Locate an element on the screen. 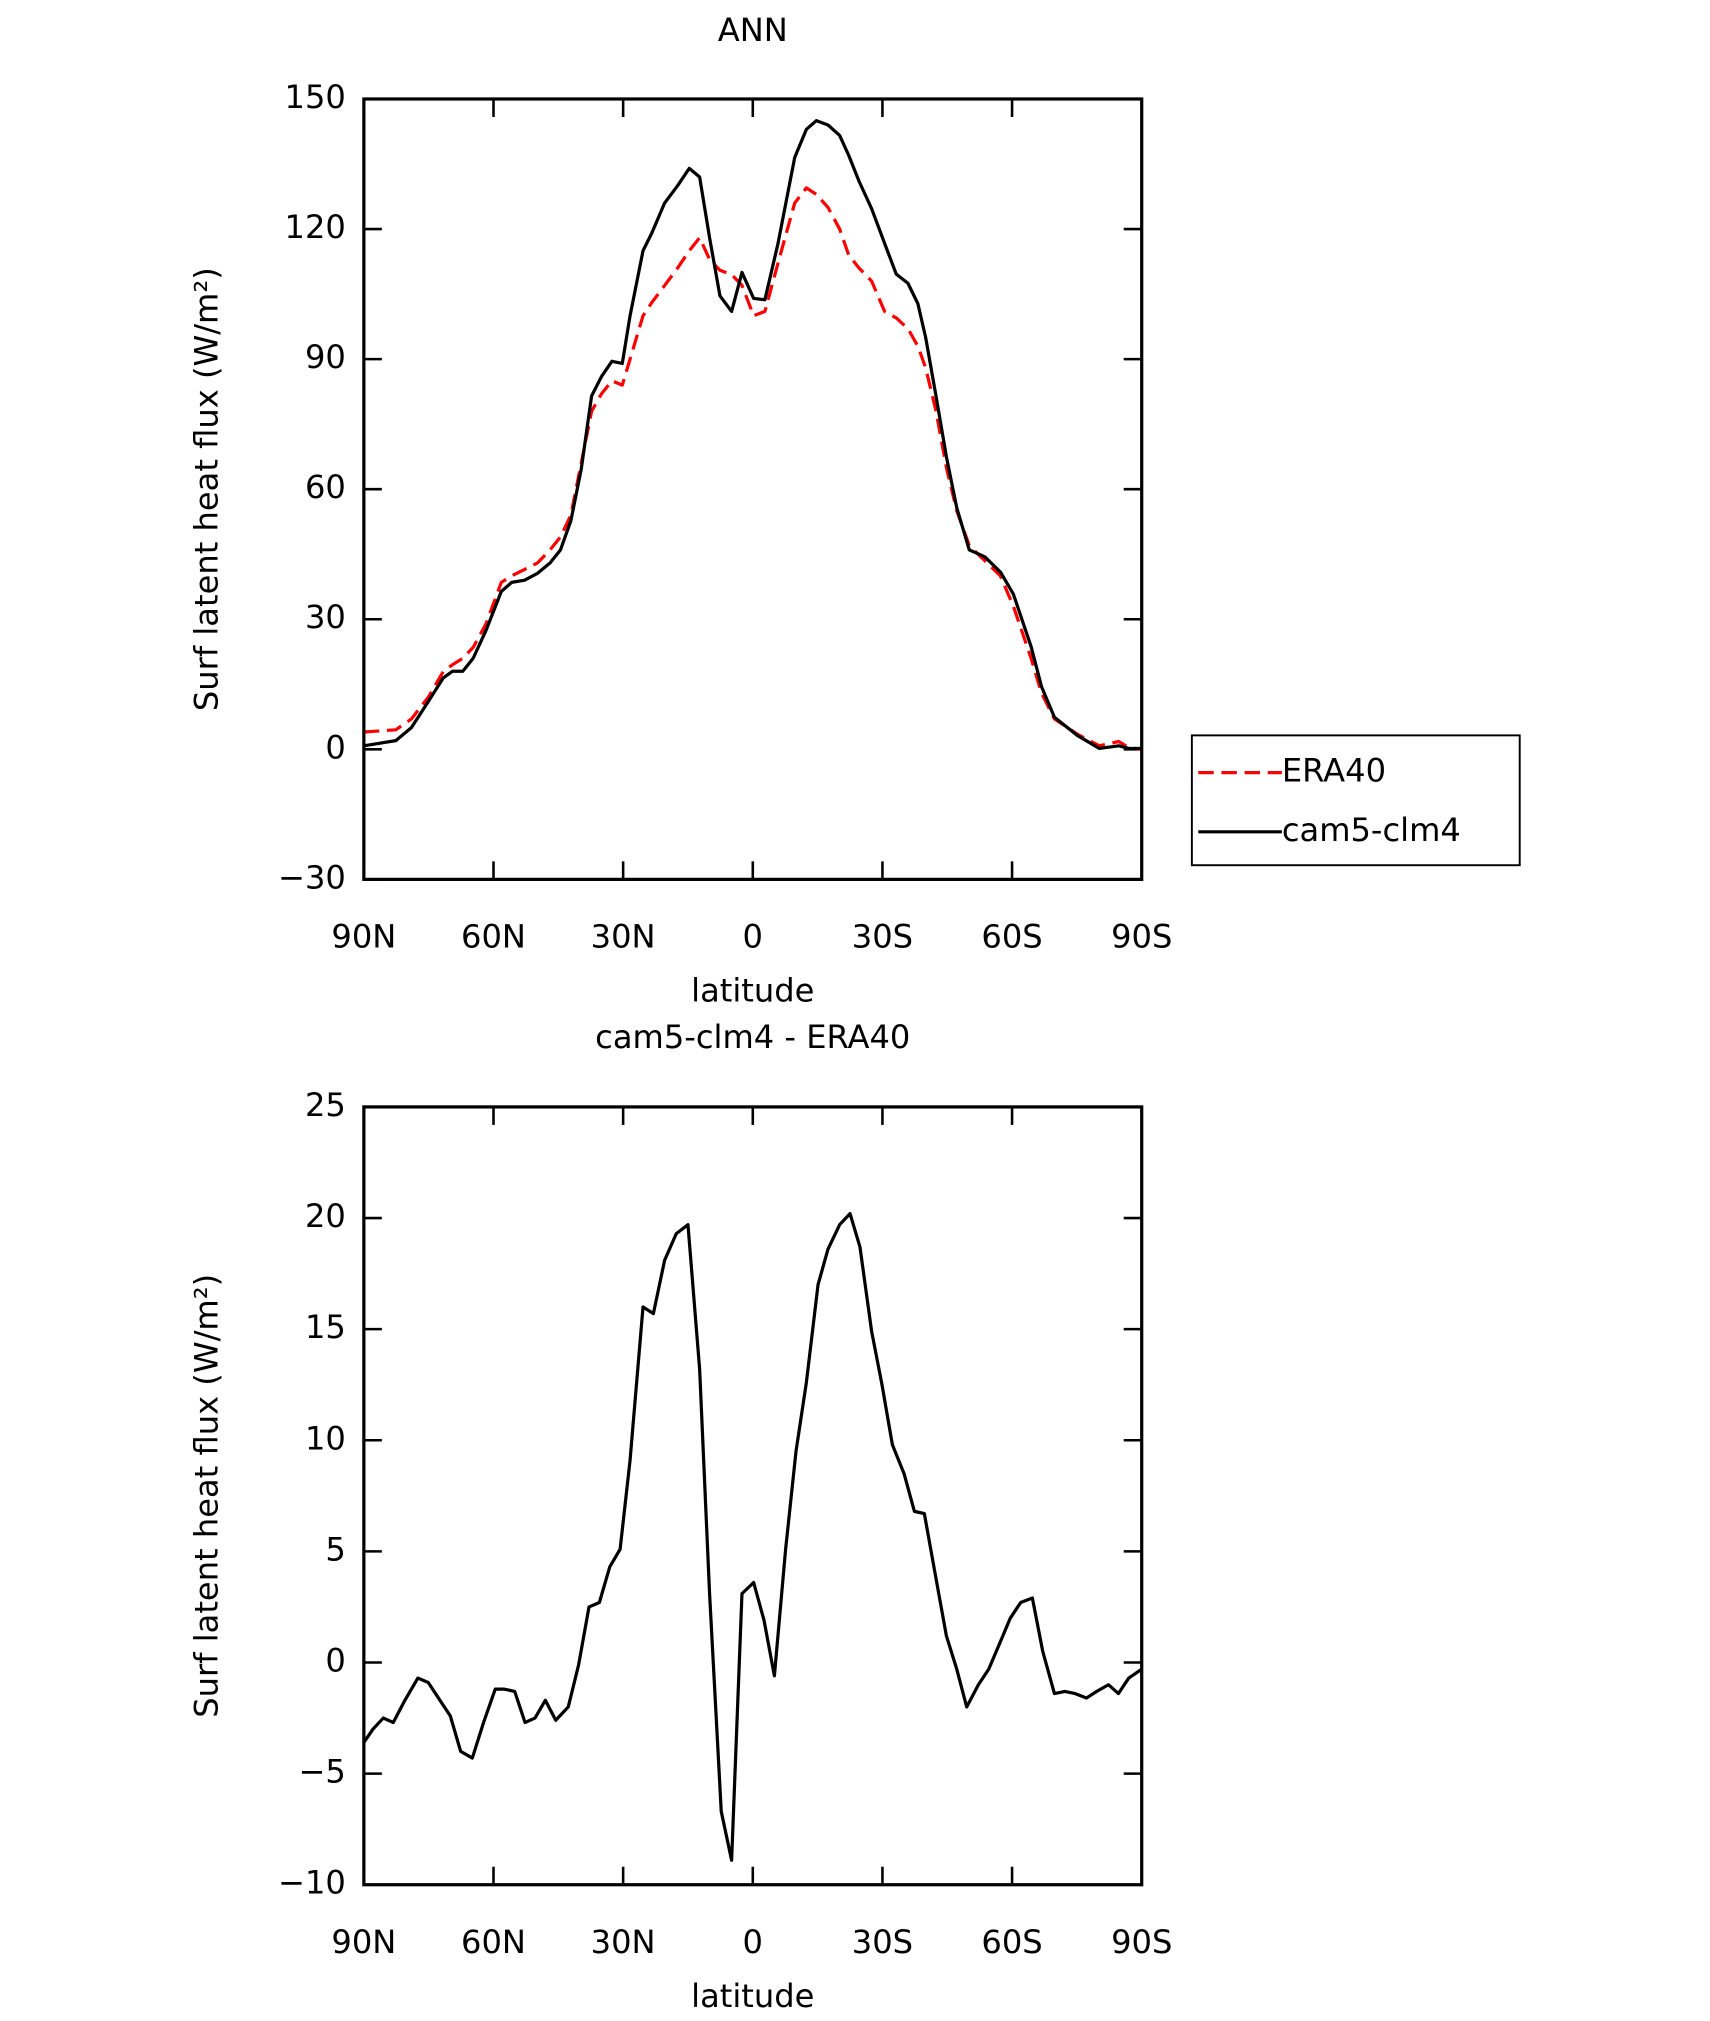 This screenshot has height=2021, width=1710. legend: ERA40 cam5-clm4 is located at coordinates (1355, 800).